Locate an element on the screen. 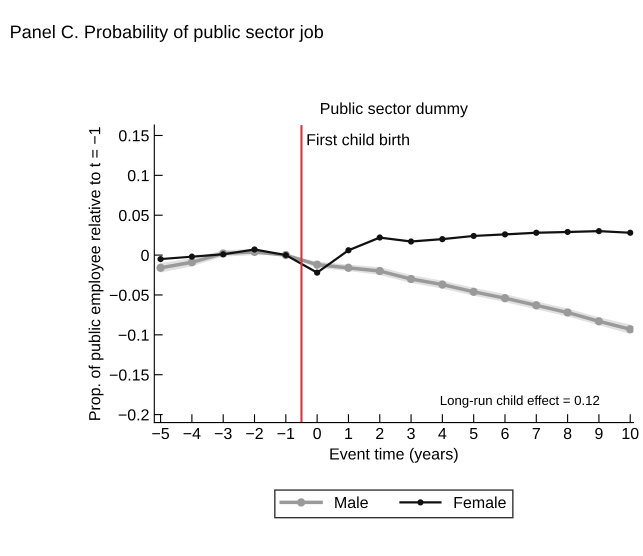 The height and width of the screenshot is (556, 643). x-tick-label: 8 is located at coordinates (568, 434).